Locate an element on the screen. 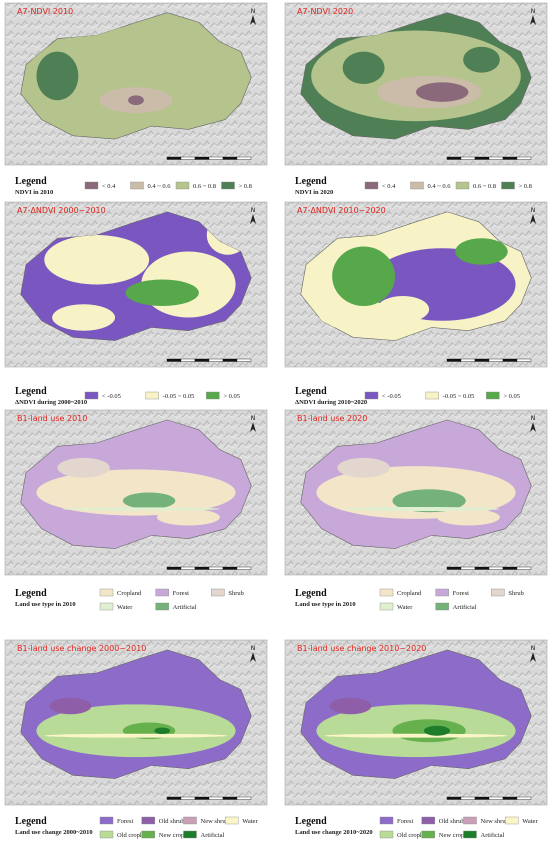 Image resolution: width=550 pixels, height=841 pixels. legend-label: Shrub is located at coordinates (516, 593).